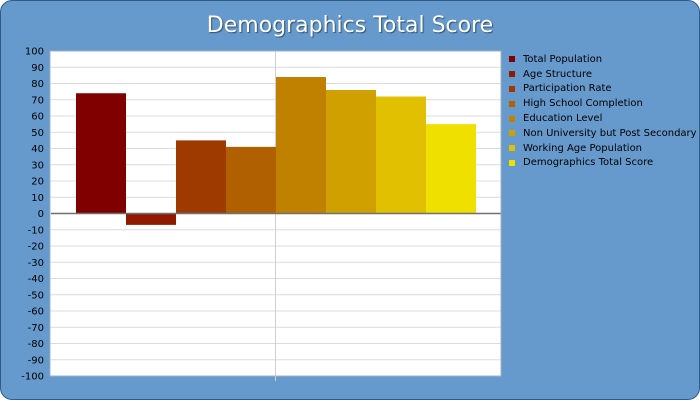 This screenshot has width=700, height=400. I want to click on legend-item: Demographics Total Score, so click(603, 163).